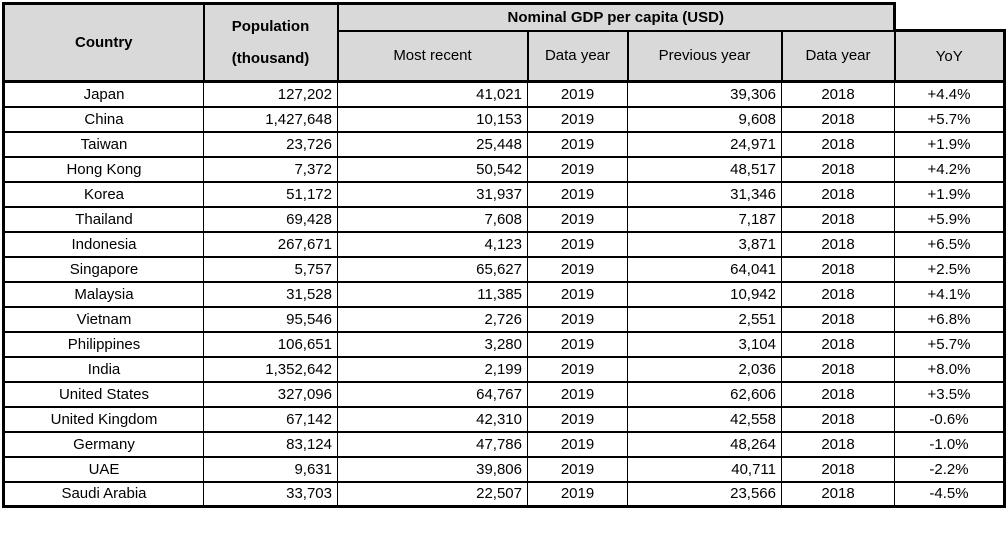  Describe the element at coordinates (704, 469) in the screenshot. I see `cell-previous-year: 40,711` at that location.